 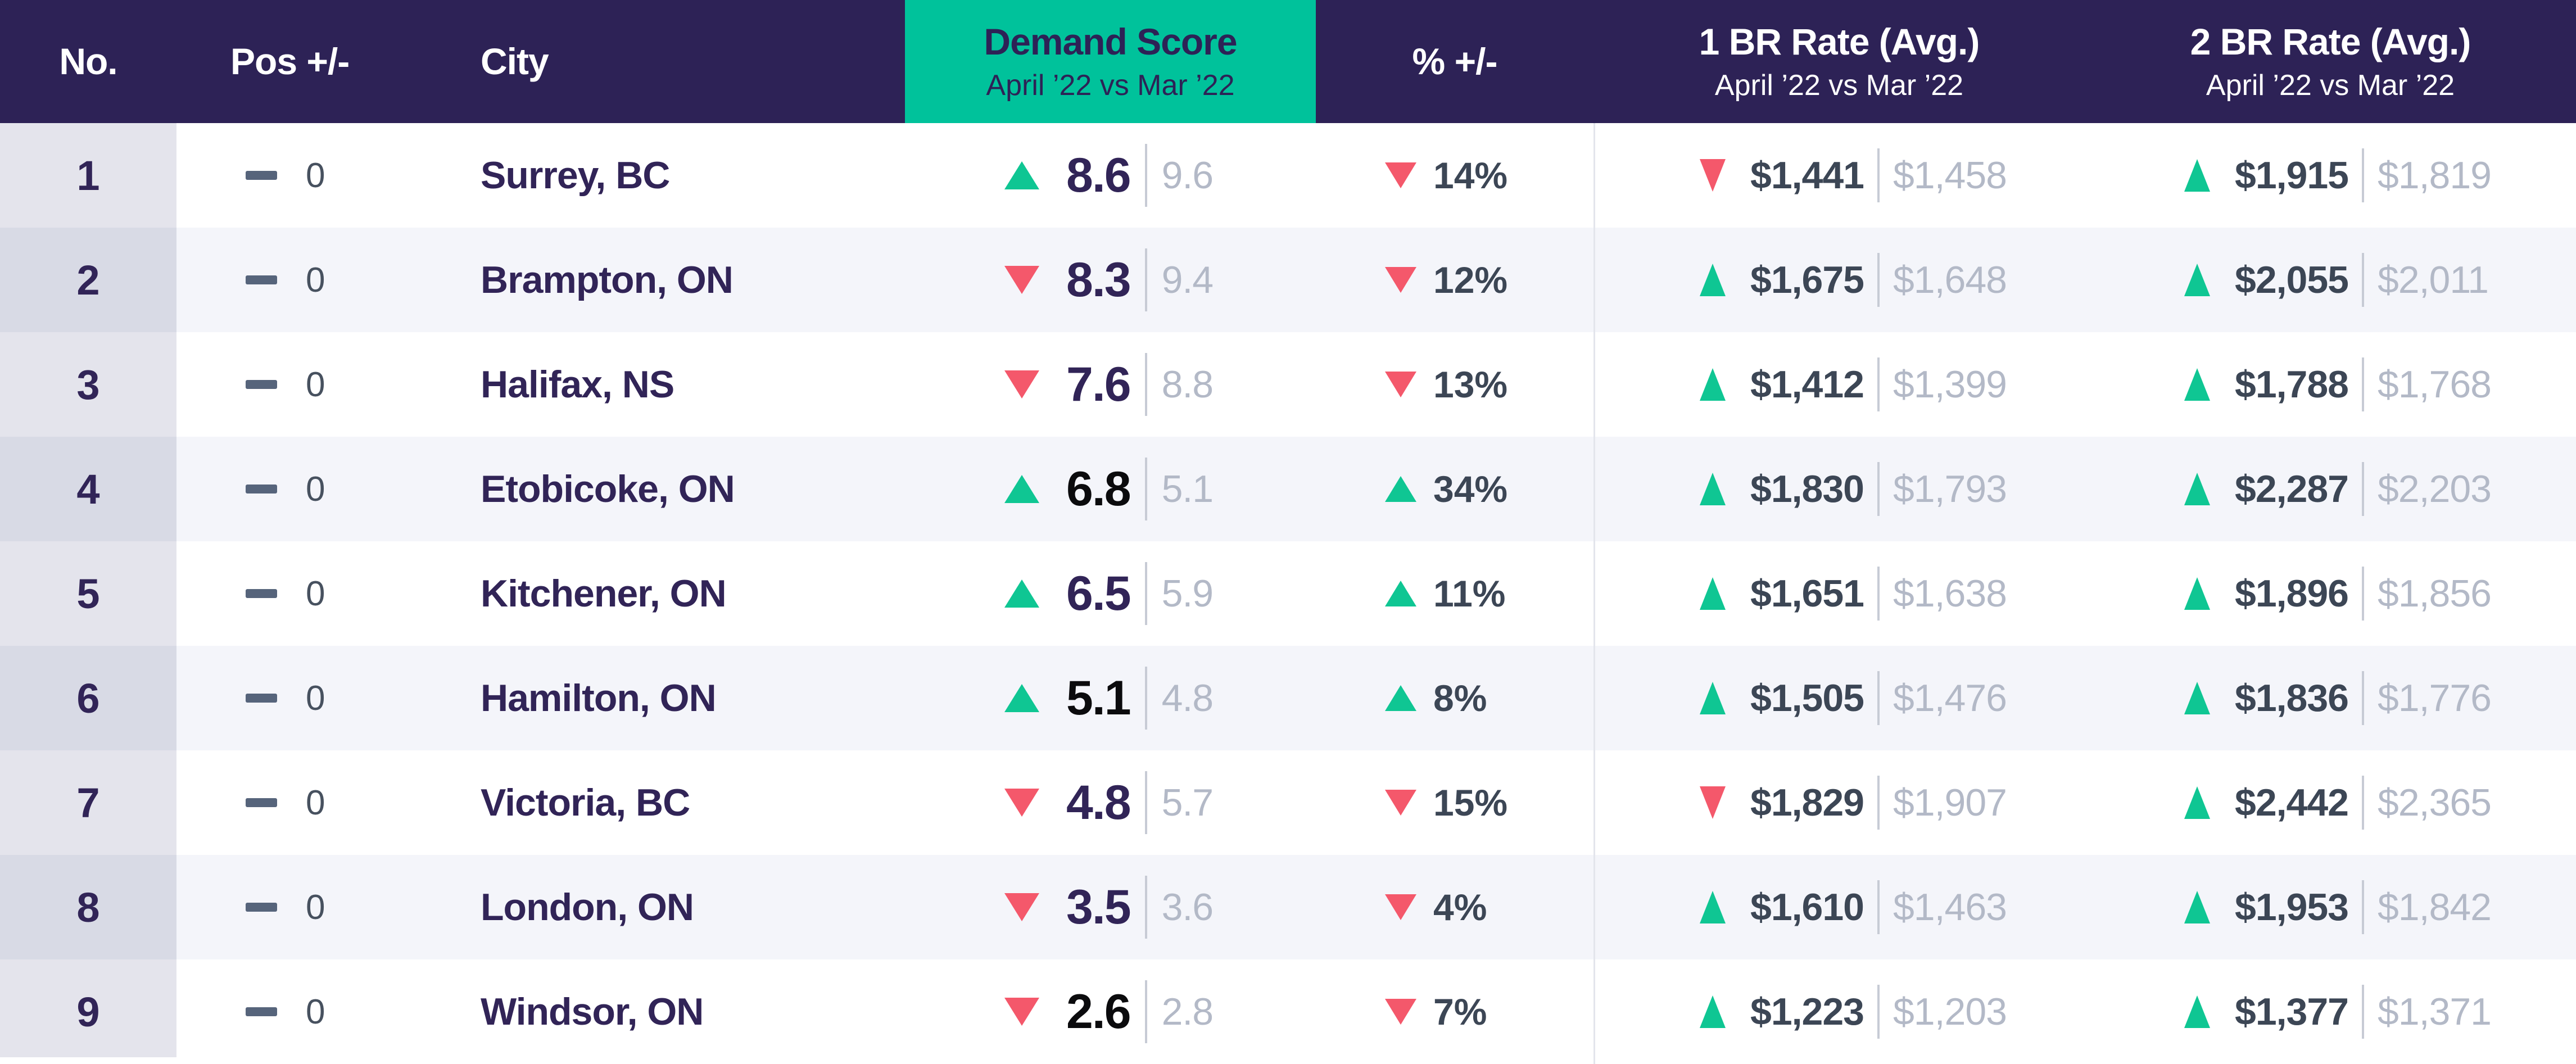 I want to click on 2br-rate-cell: $2,287 $2,203, so click(x=2330, y=489).